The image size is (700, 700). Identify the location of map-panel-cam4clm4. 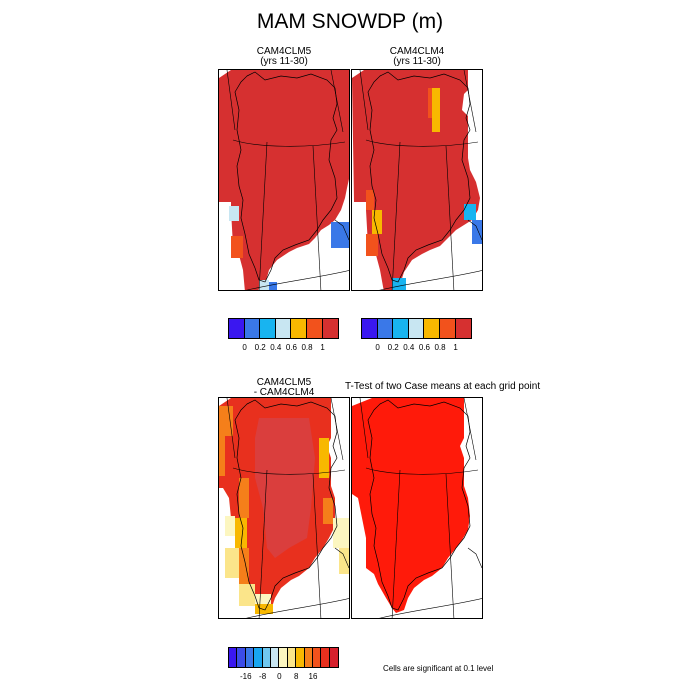
(417, 180).